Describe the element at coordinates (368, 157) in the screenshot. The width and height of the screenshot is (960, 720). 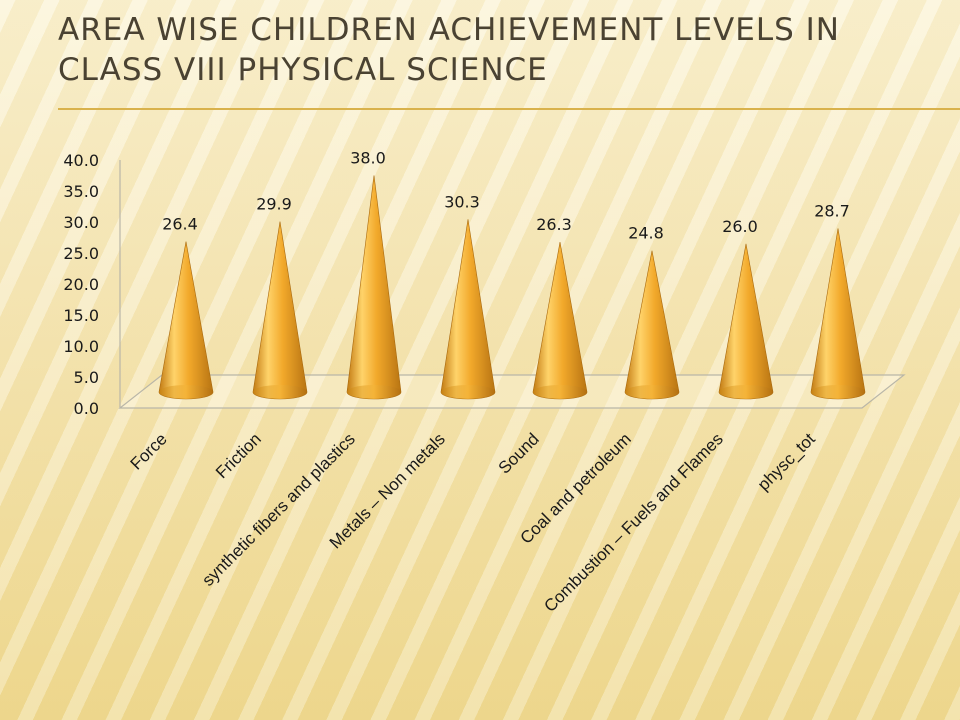
I see `data-label: 38.0` at that location.